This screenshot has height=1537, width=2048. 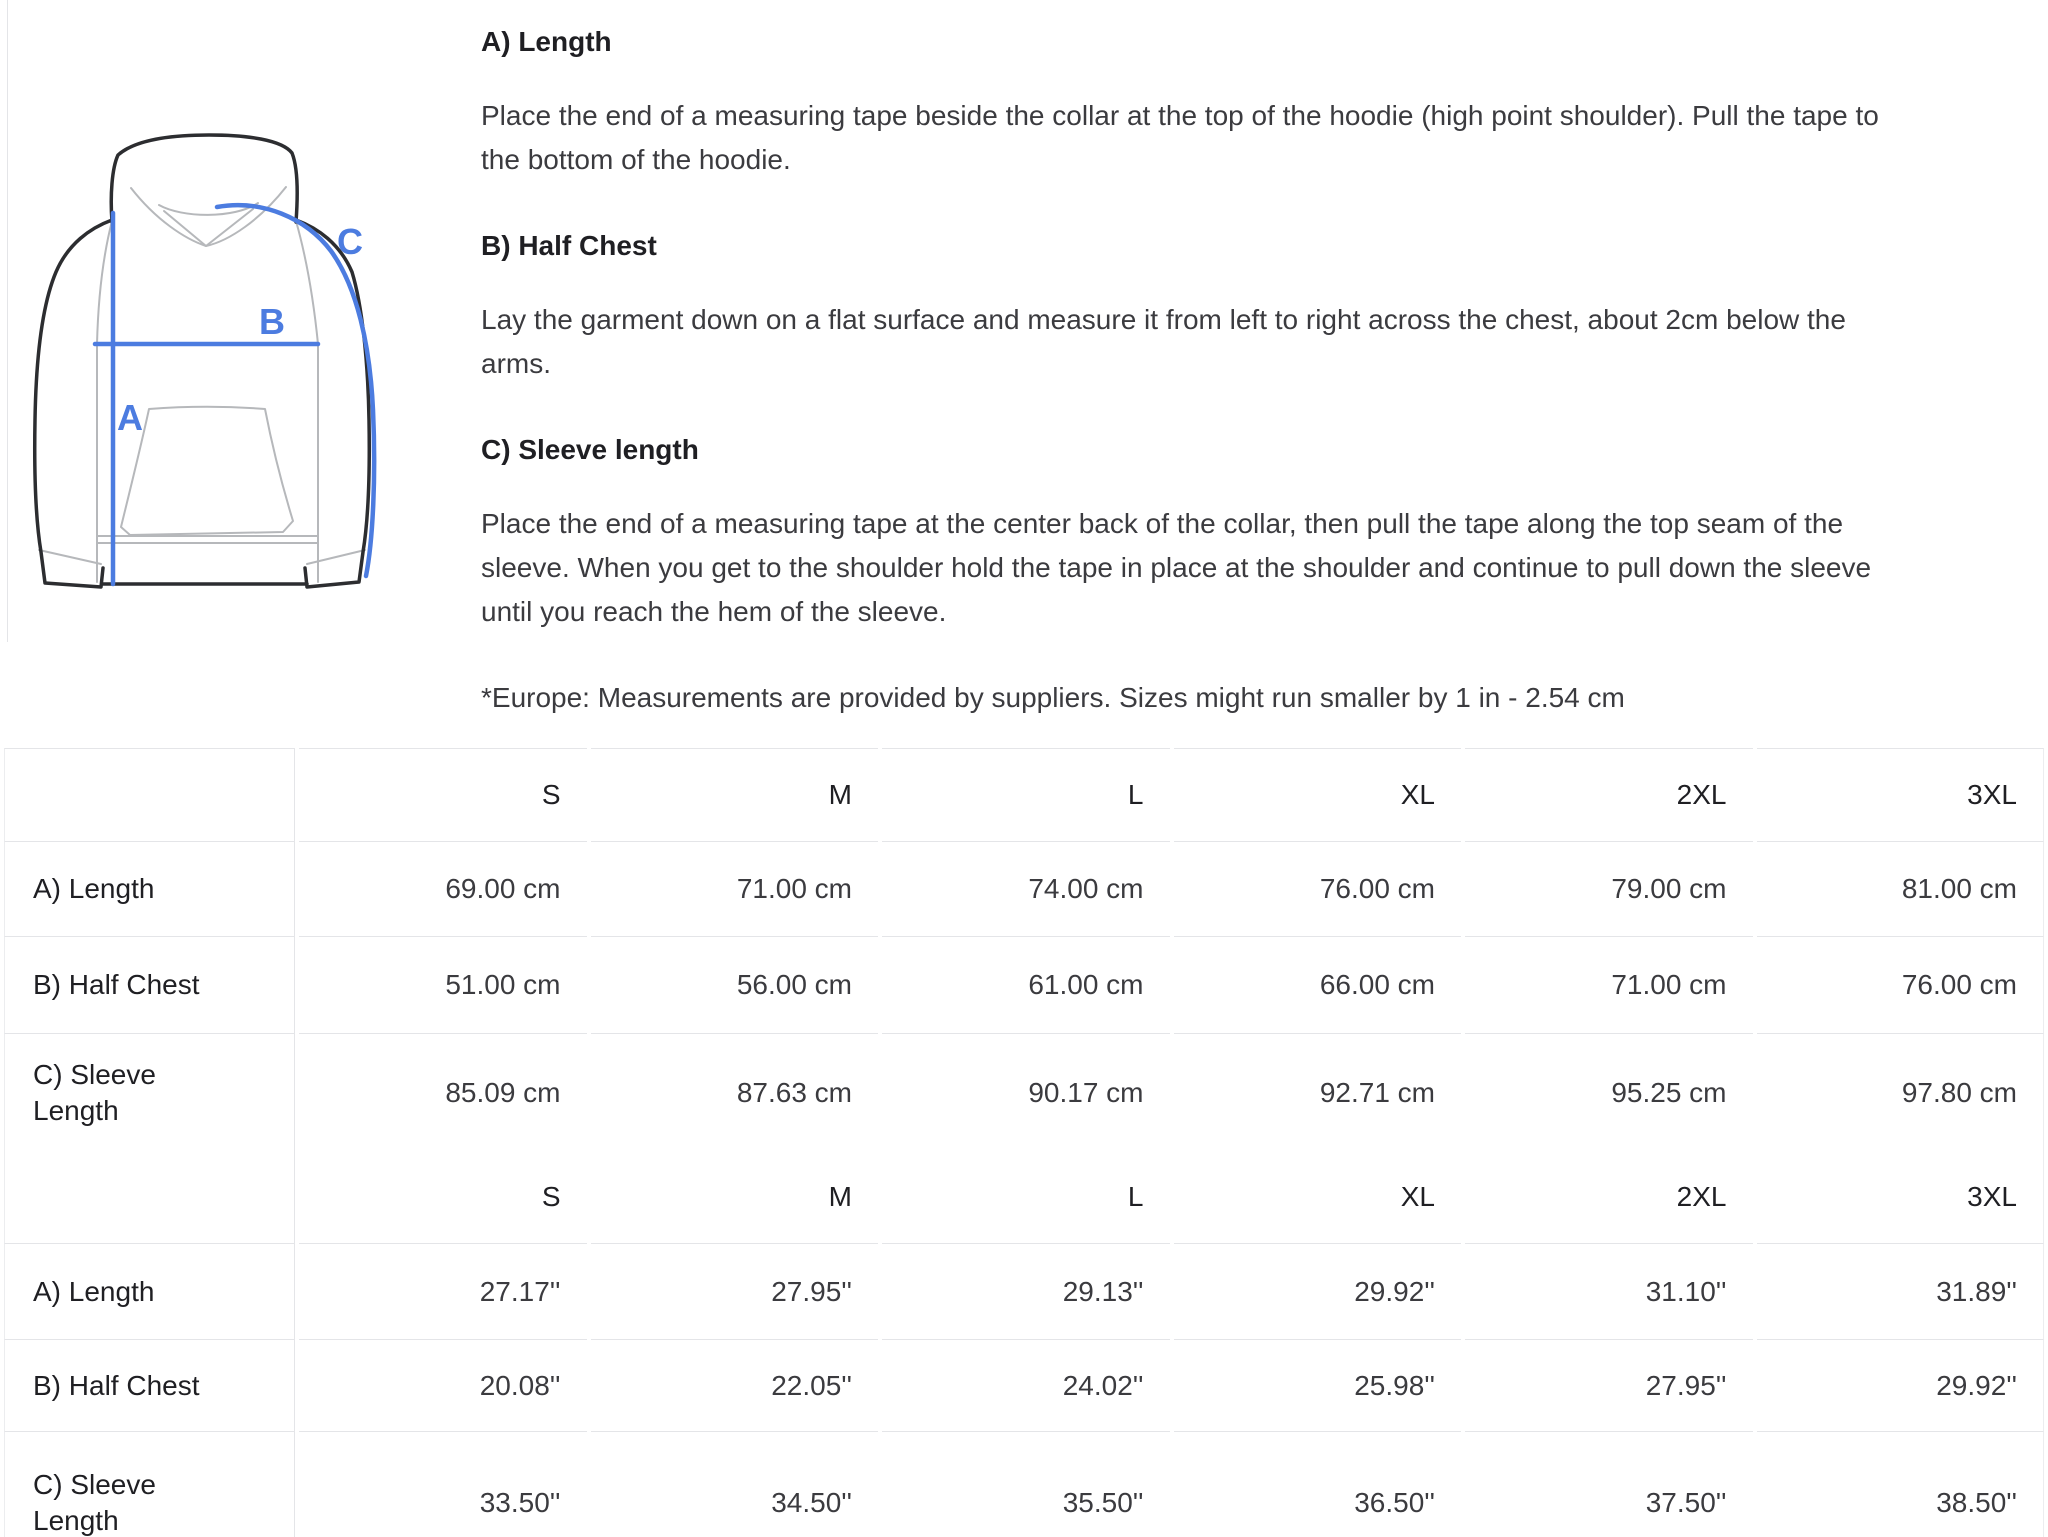 I want to click on size-cell: 27.17'', so click(x=443, y=1291).